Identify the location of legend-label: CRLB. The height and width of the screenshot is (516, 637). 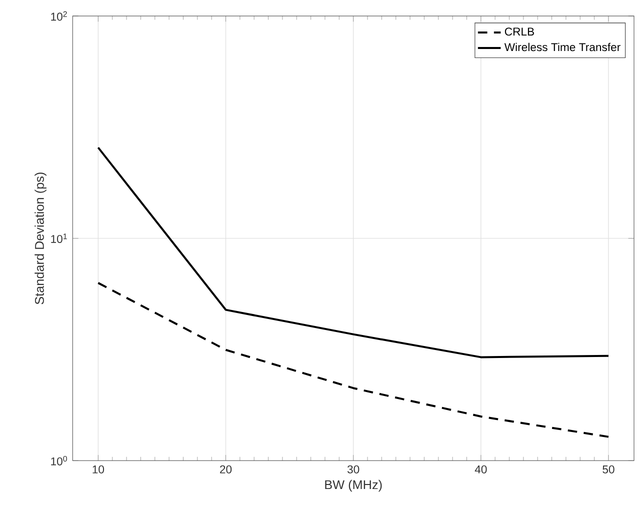
(519, 32).